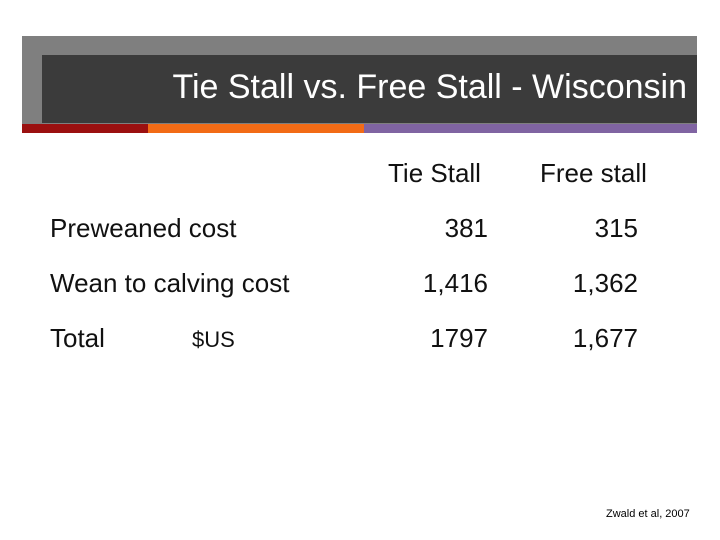 This screenshot has width=720, height=540. What do you see at coordinates (77, 338) in the screenshot?
I see `row-label: Total` at bounding box center [77, 338].